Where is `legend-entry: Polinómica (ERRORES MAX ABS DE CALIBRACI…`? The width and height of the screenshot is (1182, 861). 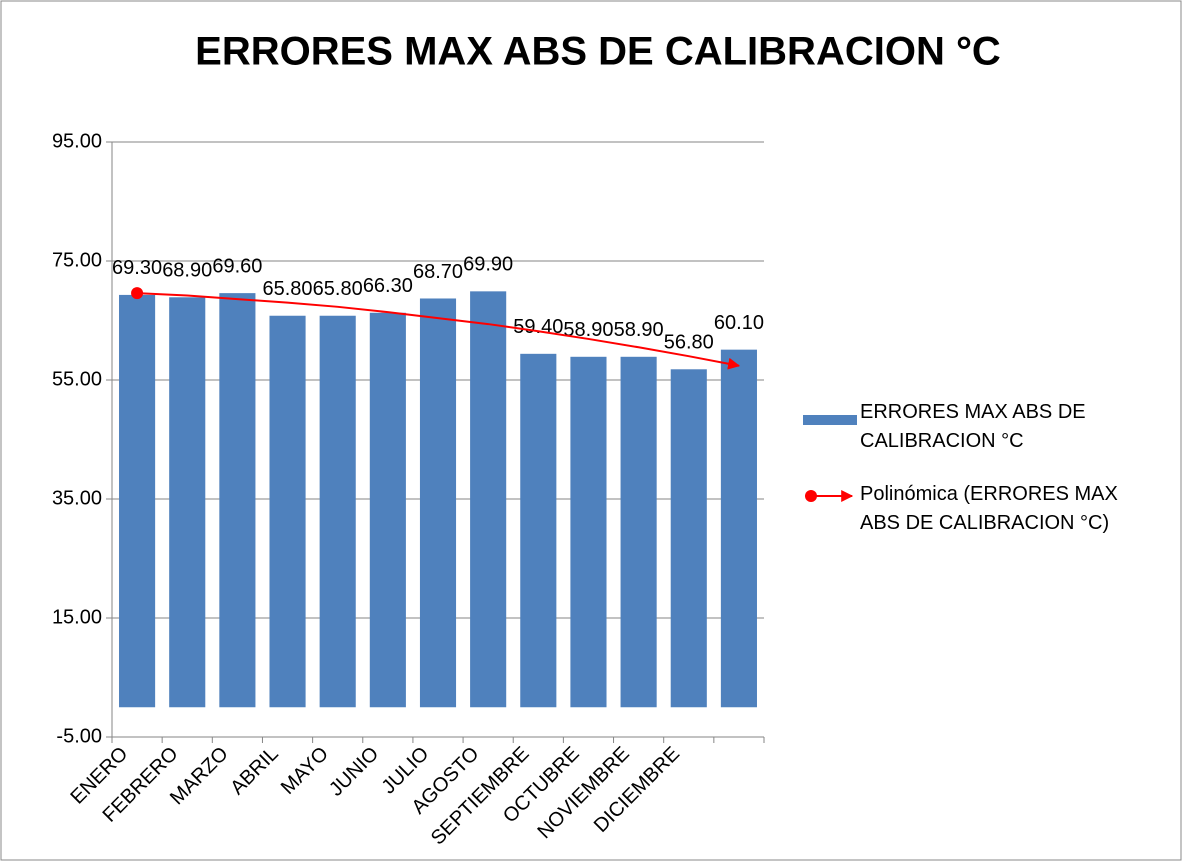
legend-entry: Polinómica (ERRORES MAX ABS DE CALIBRACI… is located at coordinates (989, 508).